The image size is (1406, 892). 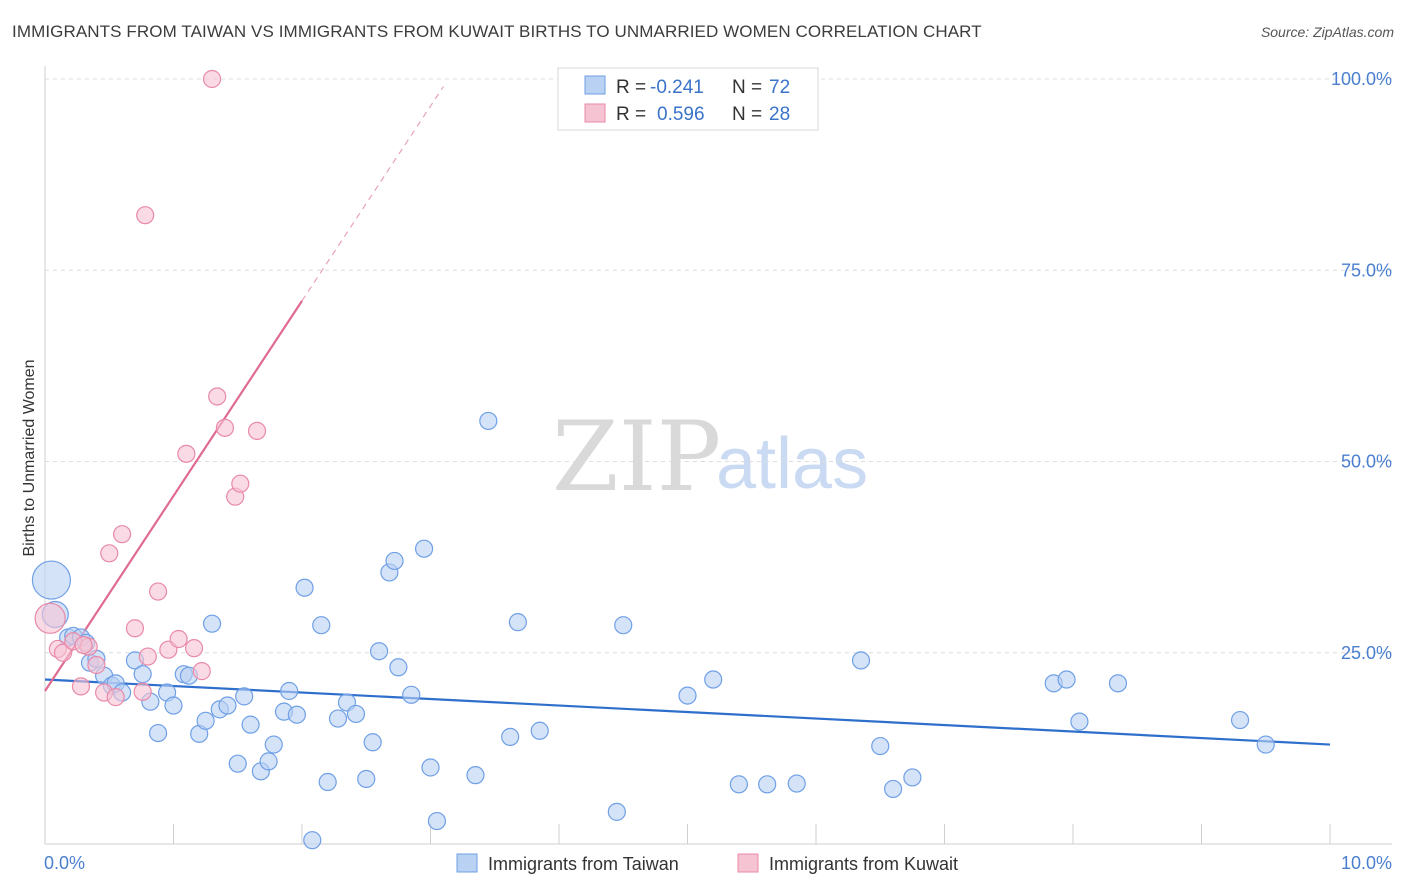 What do you see at coordinates (1366, 863) in the screenshot?
I see `x-tick-label-1: 10.0%` at bounding box center [1366, 863].